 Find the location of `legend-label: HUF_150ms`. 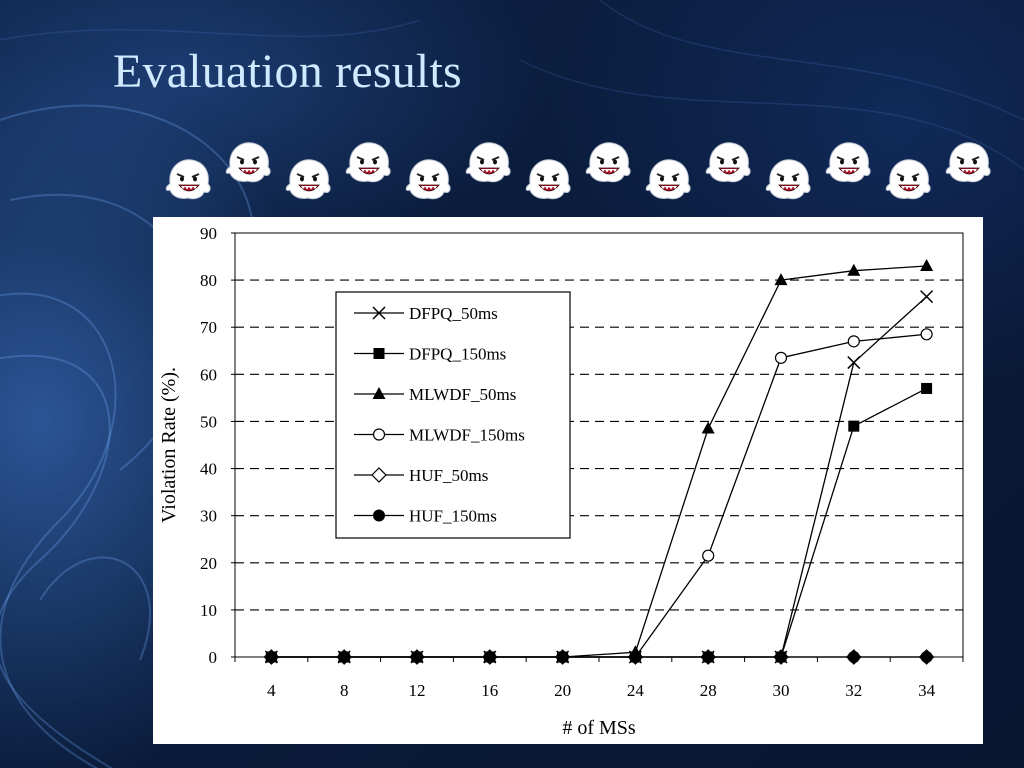

legend-label: HUF_150ms is located at coordinates (453, 516).